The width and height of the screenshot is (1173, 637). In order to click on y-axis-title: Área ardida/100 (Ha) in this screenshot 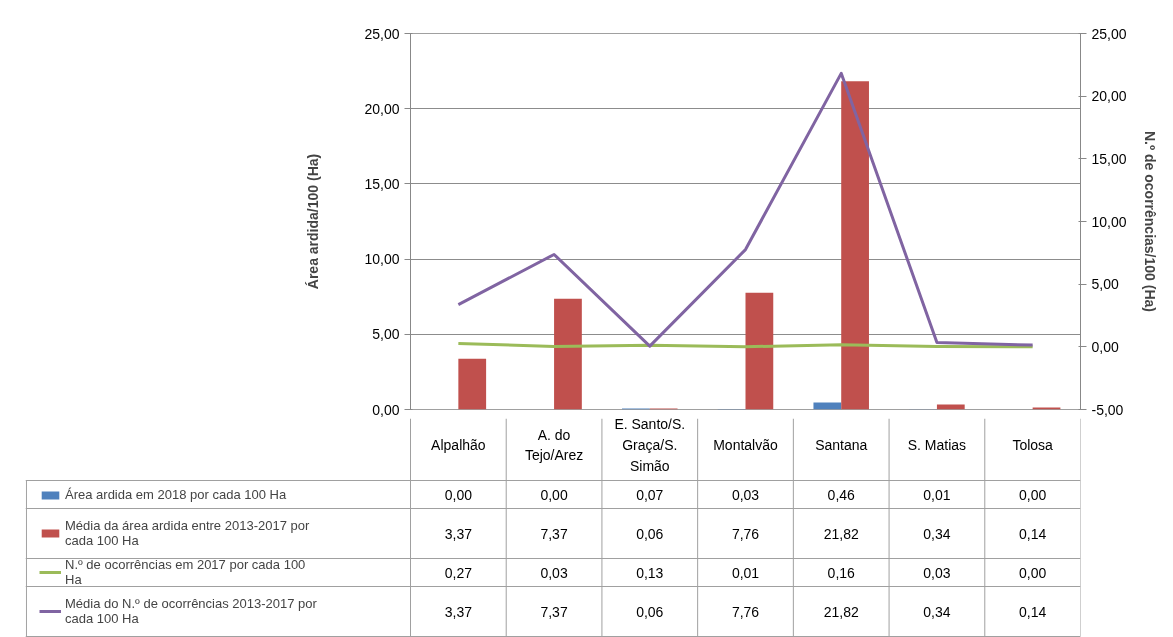, I will do `click(313, 221)`.